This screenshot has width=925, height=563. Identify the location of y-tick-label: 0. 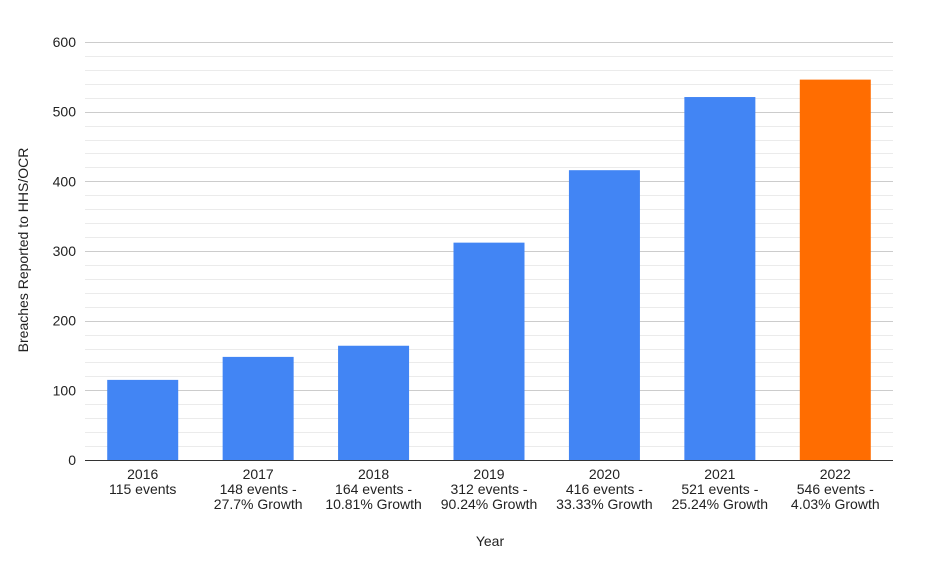
(72, 460).